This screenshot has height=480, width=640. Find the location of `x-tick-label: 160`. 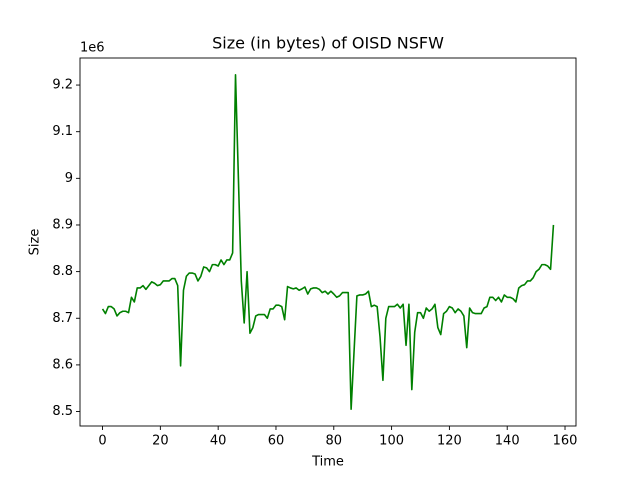

x-tick-label: 160 is located at coordinates (565, 441).